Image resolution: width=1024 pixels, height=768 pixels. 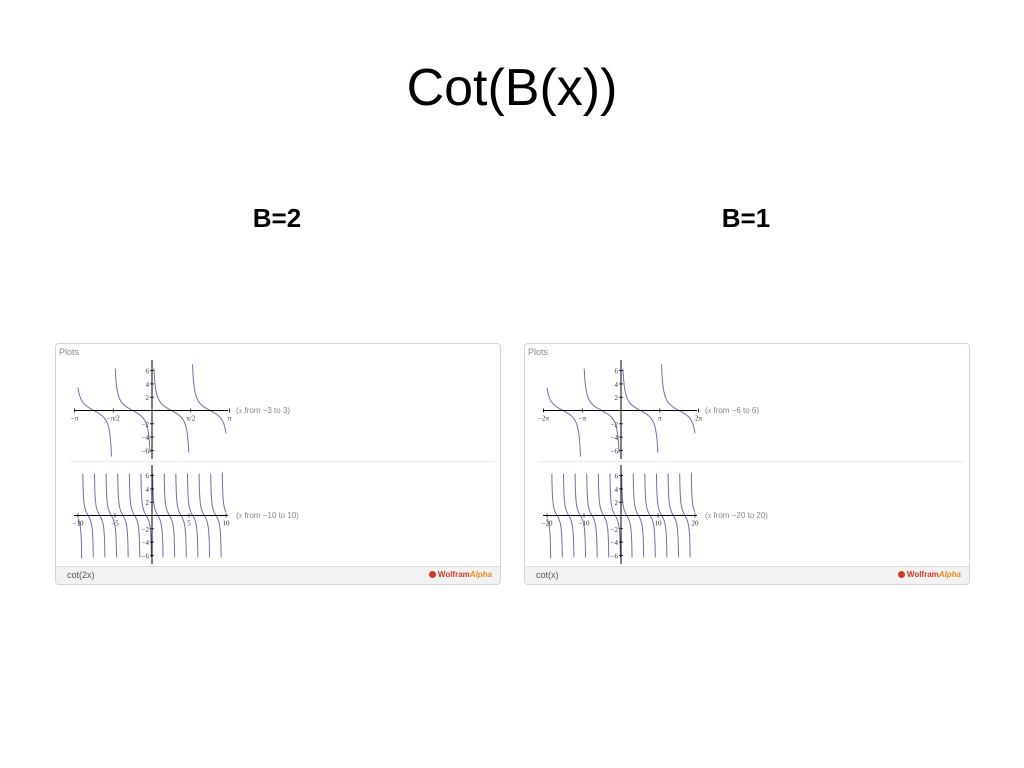 What do you see at coordinates (263, 410) in the screenshot?
I see `range-label-top: (x from −3 to 3)` at bounding box center [263, 410].